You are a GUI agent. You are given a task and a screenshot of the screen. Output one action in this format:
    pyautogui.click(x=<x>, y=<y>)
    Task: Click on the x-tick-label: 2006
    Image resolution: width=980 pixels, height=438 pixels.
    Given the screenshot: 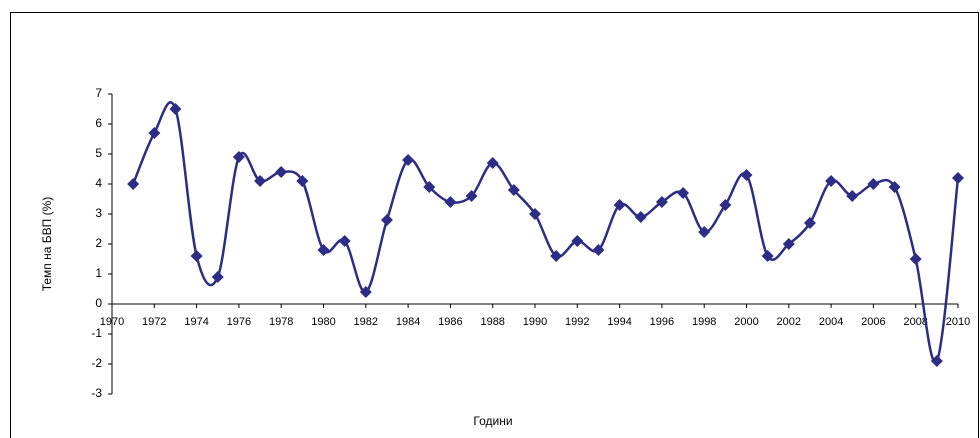 What is the action you would take?
    pyautogui.click(x=873, y=322)
    